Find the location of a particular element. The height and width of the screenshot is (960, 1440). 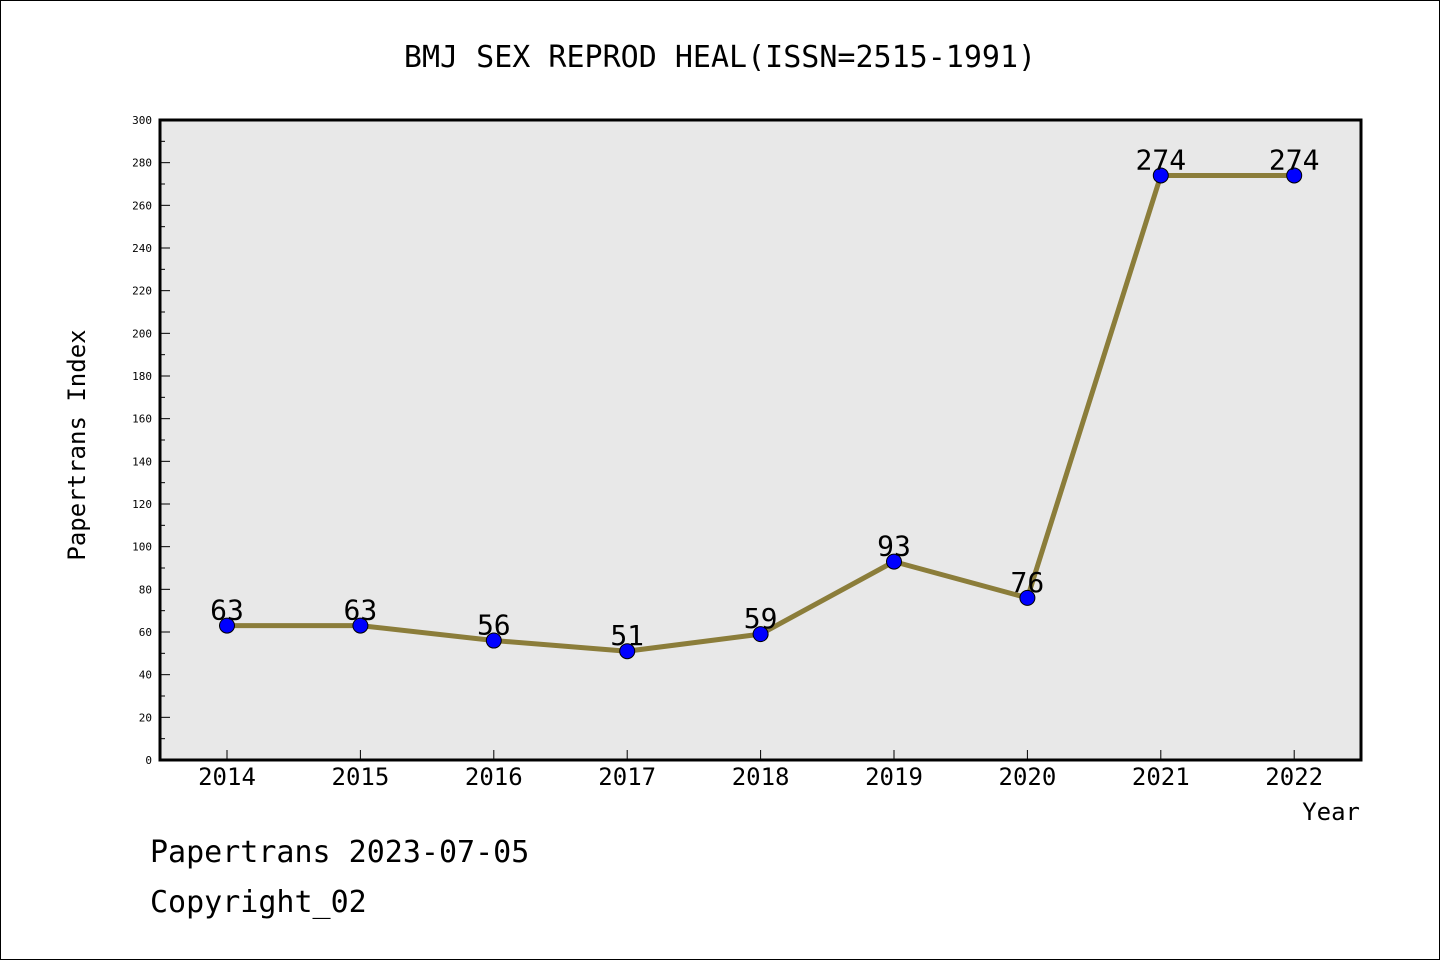

y-tick-label: 140 is located at coordinates (142, 461).